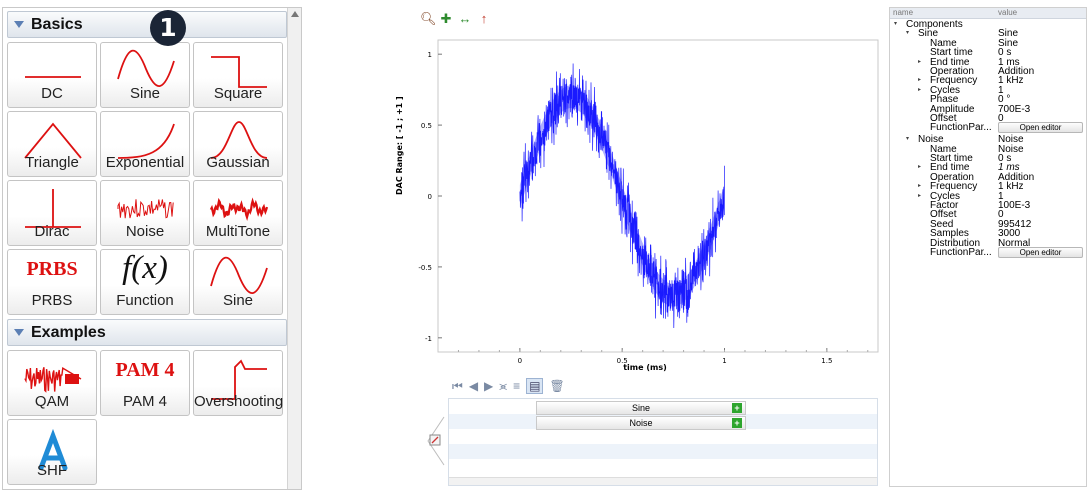 The height and width of the screenshot is (490, 1087). What do you see at coordinates (535, 386) in the screenshot?
I see `folder-icon: ▤` at bounding box center [535, 386].